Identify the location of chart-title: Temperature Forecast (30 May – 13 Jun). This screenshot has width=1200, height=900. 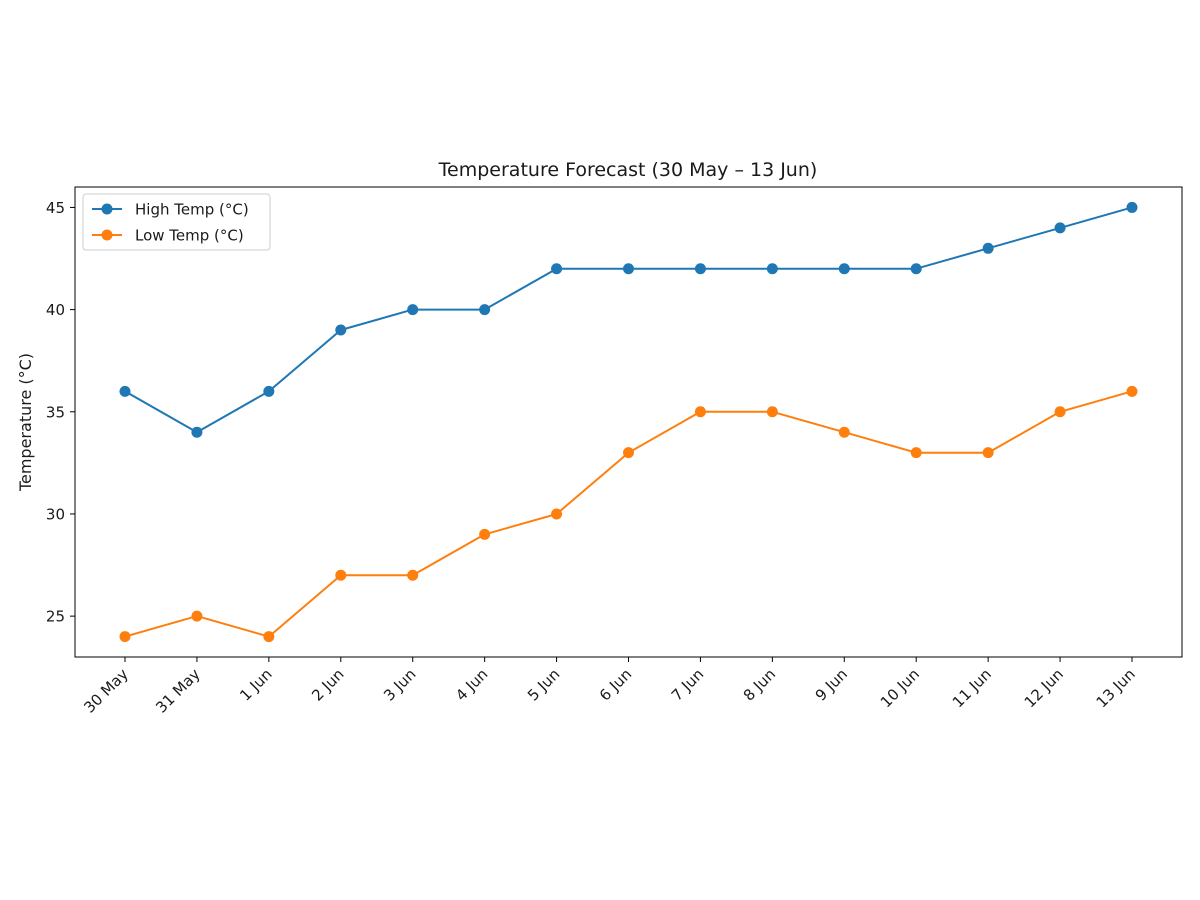
(628, 170).